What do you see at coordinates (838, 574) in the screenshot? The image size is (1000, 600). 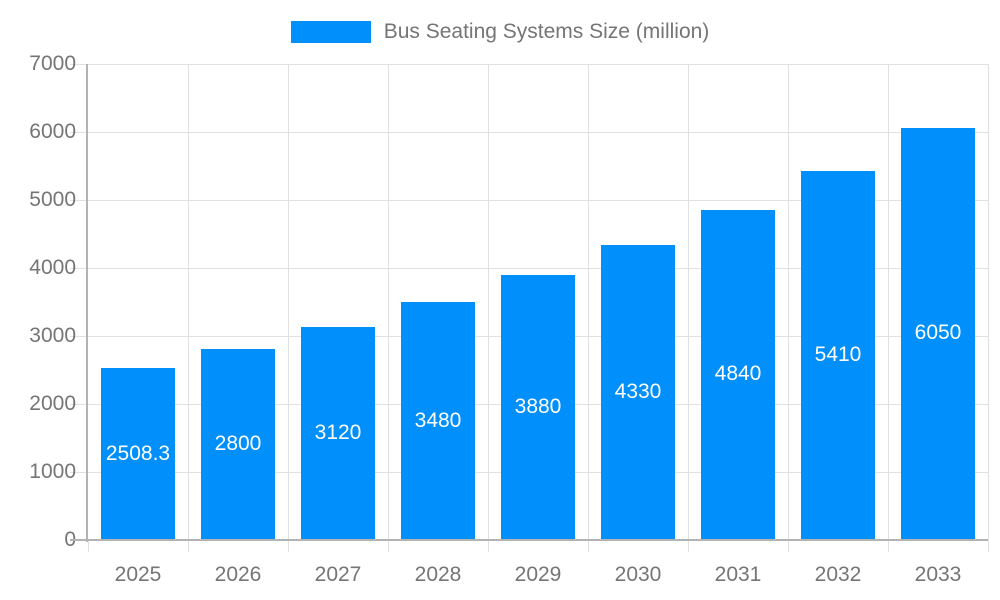 I see `x-axis-label: 2032` at bounding box center [838, 574].